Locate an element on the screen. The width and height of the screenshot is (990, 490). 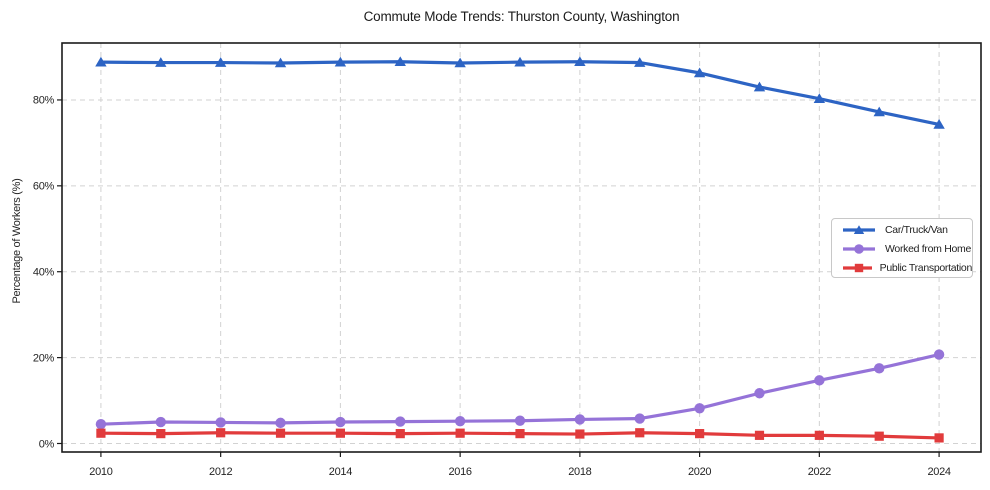
x-tick-label: 2012 is located at coordinates (220, 472).